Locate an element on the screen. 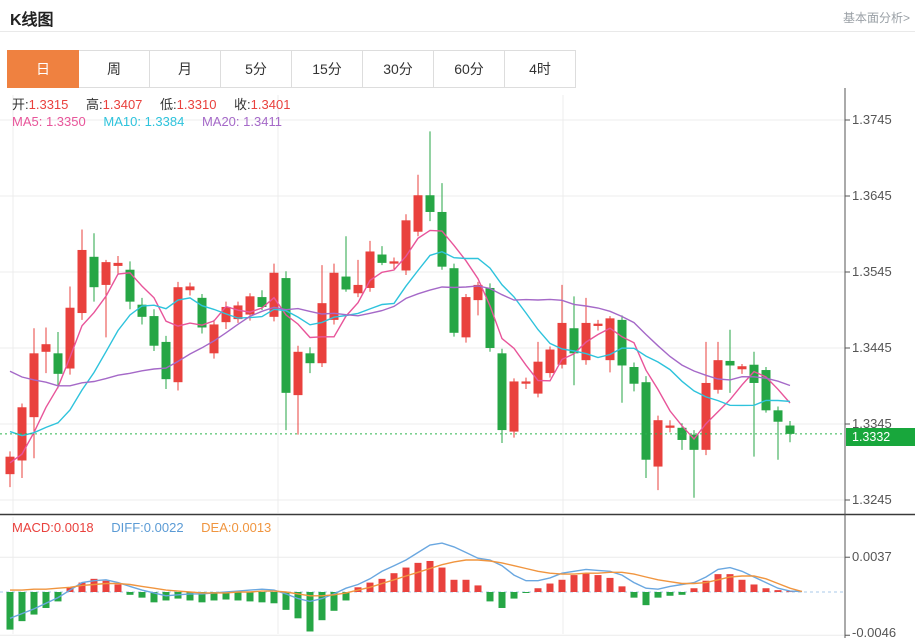 The image size is (915, 644). high-label: 高: is located at coordinates (94, 104).